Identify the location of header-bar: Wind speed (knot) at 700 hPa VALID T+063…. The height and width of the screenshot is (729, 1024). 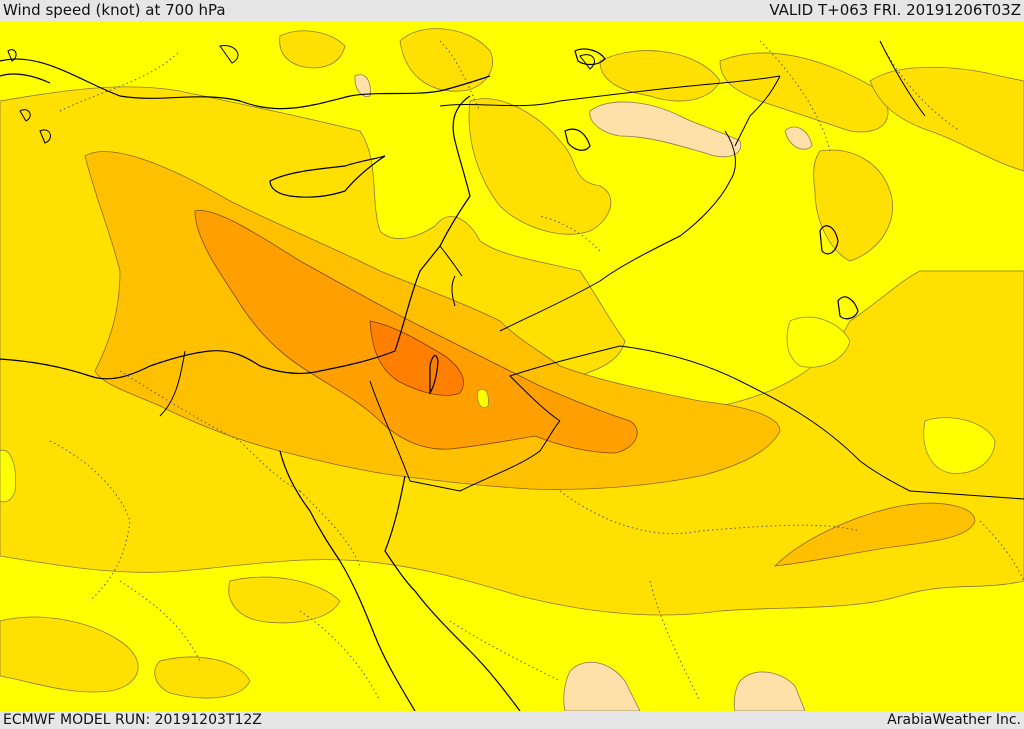
(512, 10).